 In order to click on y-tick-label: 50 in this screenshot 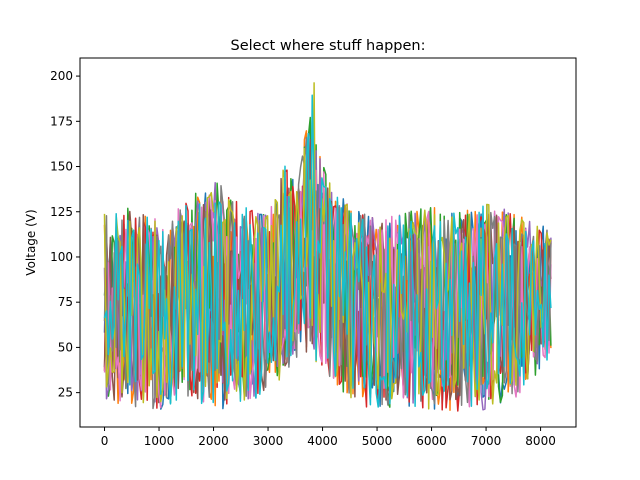, I will do `click(65, 347)`.